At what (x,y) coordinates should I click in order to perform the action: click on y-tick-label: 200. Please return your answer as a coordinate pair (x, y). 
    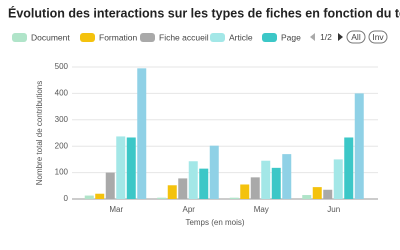
    Looking at the image, I should click on (62, 145).